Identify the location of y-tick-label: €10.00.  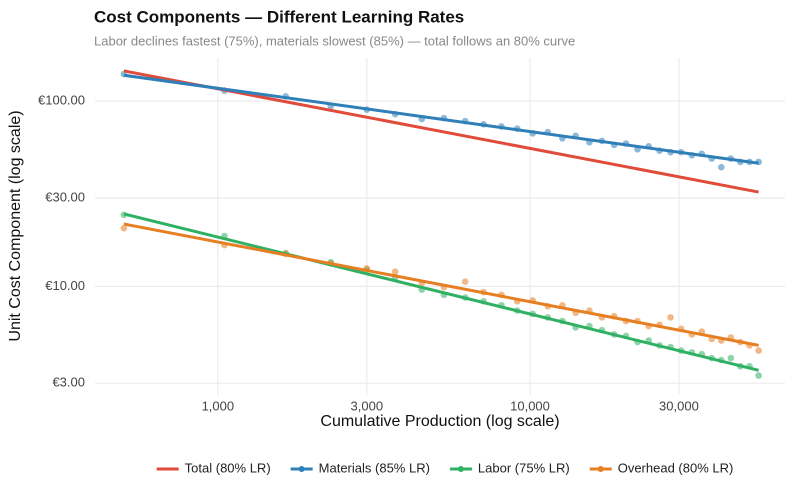
(65, 285).